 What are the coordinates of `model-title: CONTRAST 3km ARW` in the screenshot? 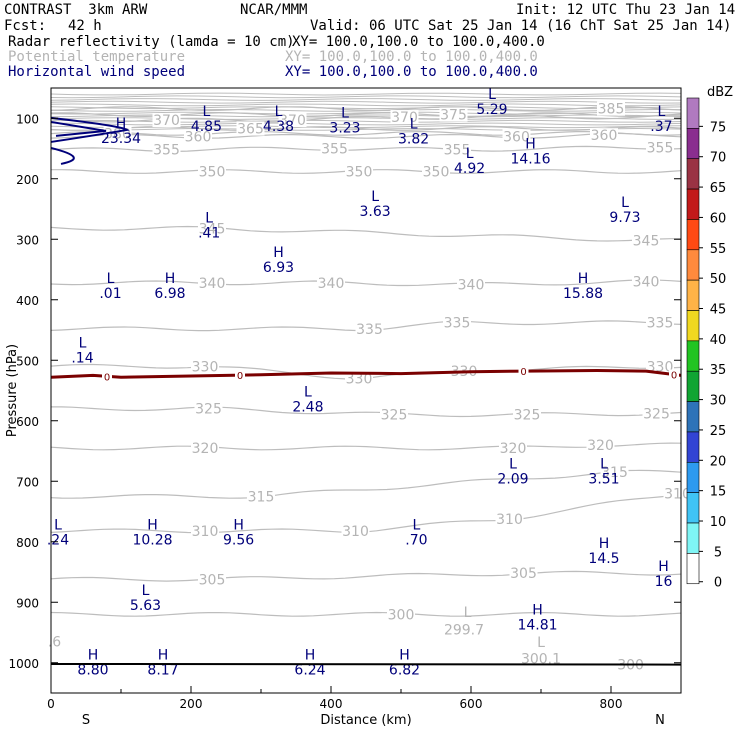 It's located at (76, 10).